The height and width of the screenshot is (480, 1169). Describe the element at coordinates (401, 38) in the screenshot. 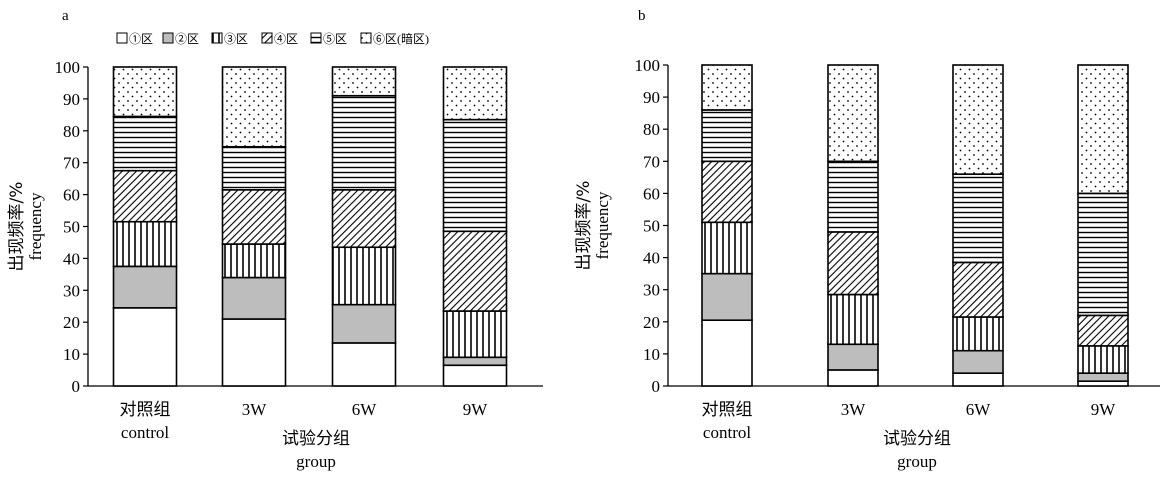

I see `legend-label: ⑥区(暗区)` at that location.